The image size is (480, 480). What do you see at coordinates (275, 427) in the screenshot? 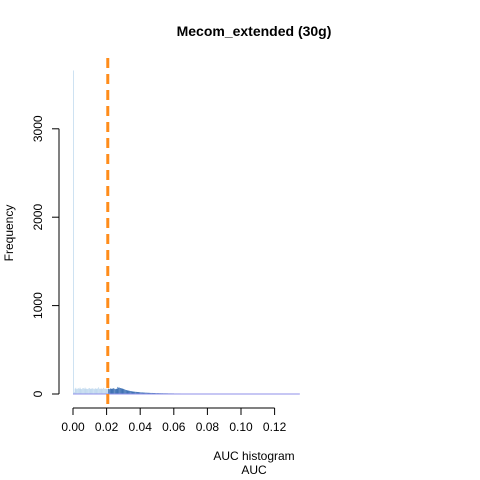
I see `x-tick-label: 0.12` at bounding box center [275, 427].